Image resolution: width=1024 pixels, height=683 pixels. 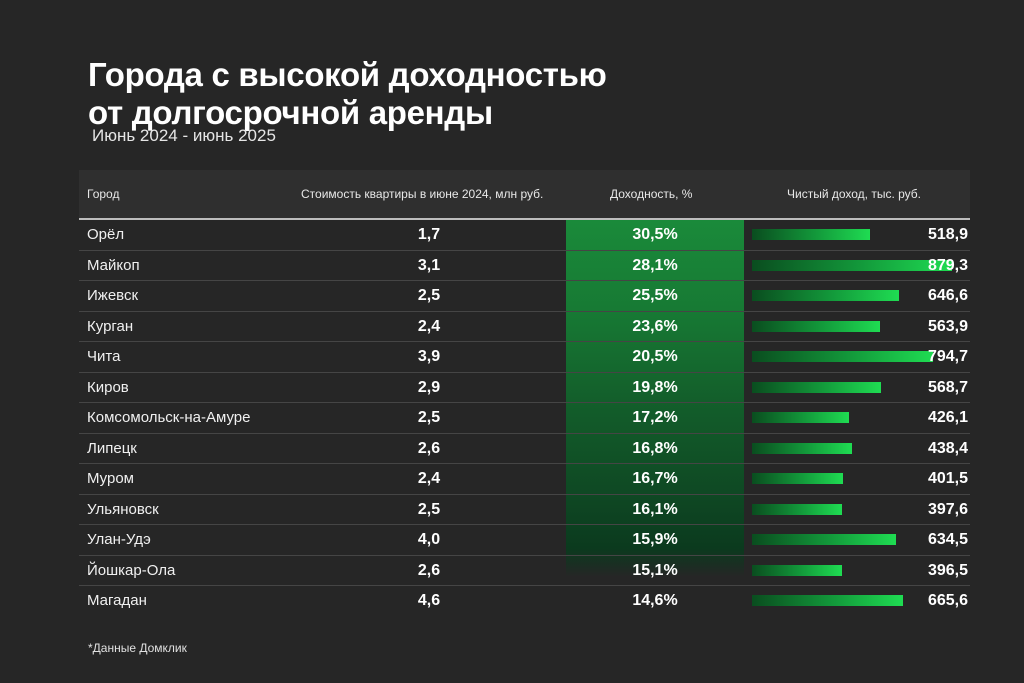 I want to click on cell-city: Чита, so click(x=104, y=356).